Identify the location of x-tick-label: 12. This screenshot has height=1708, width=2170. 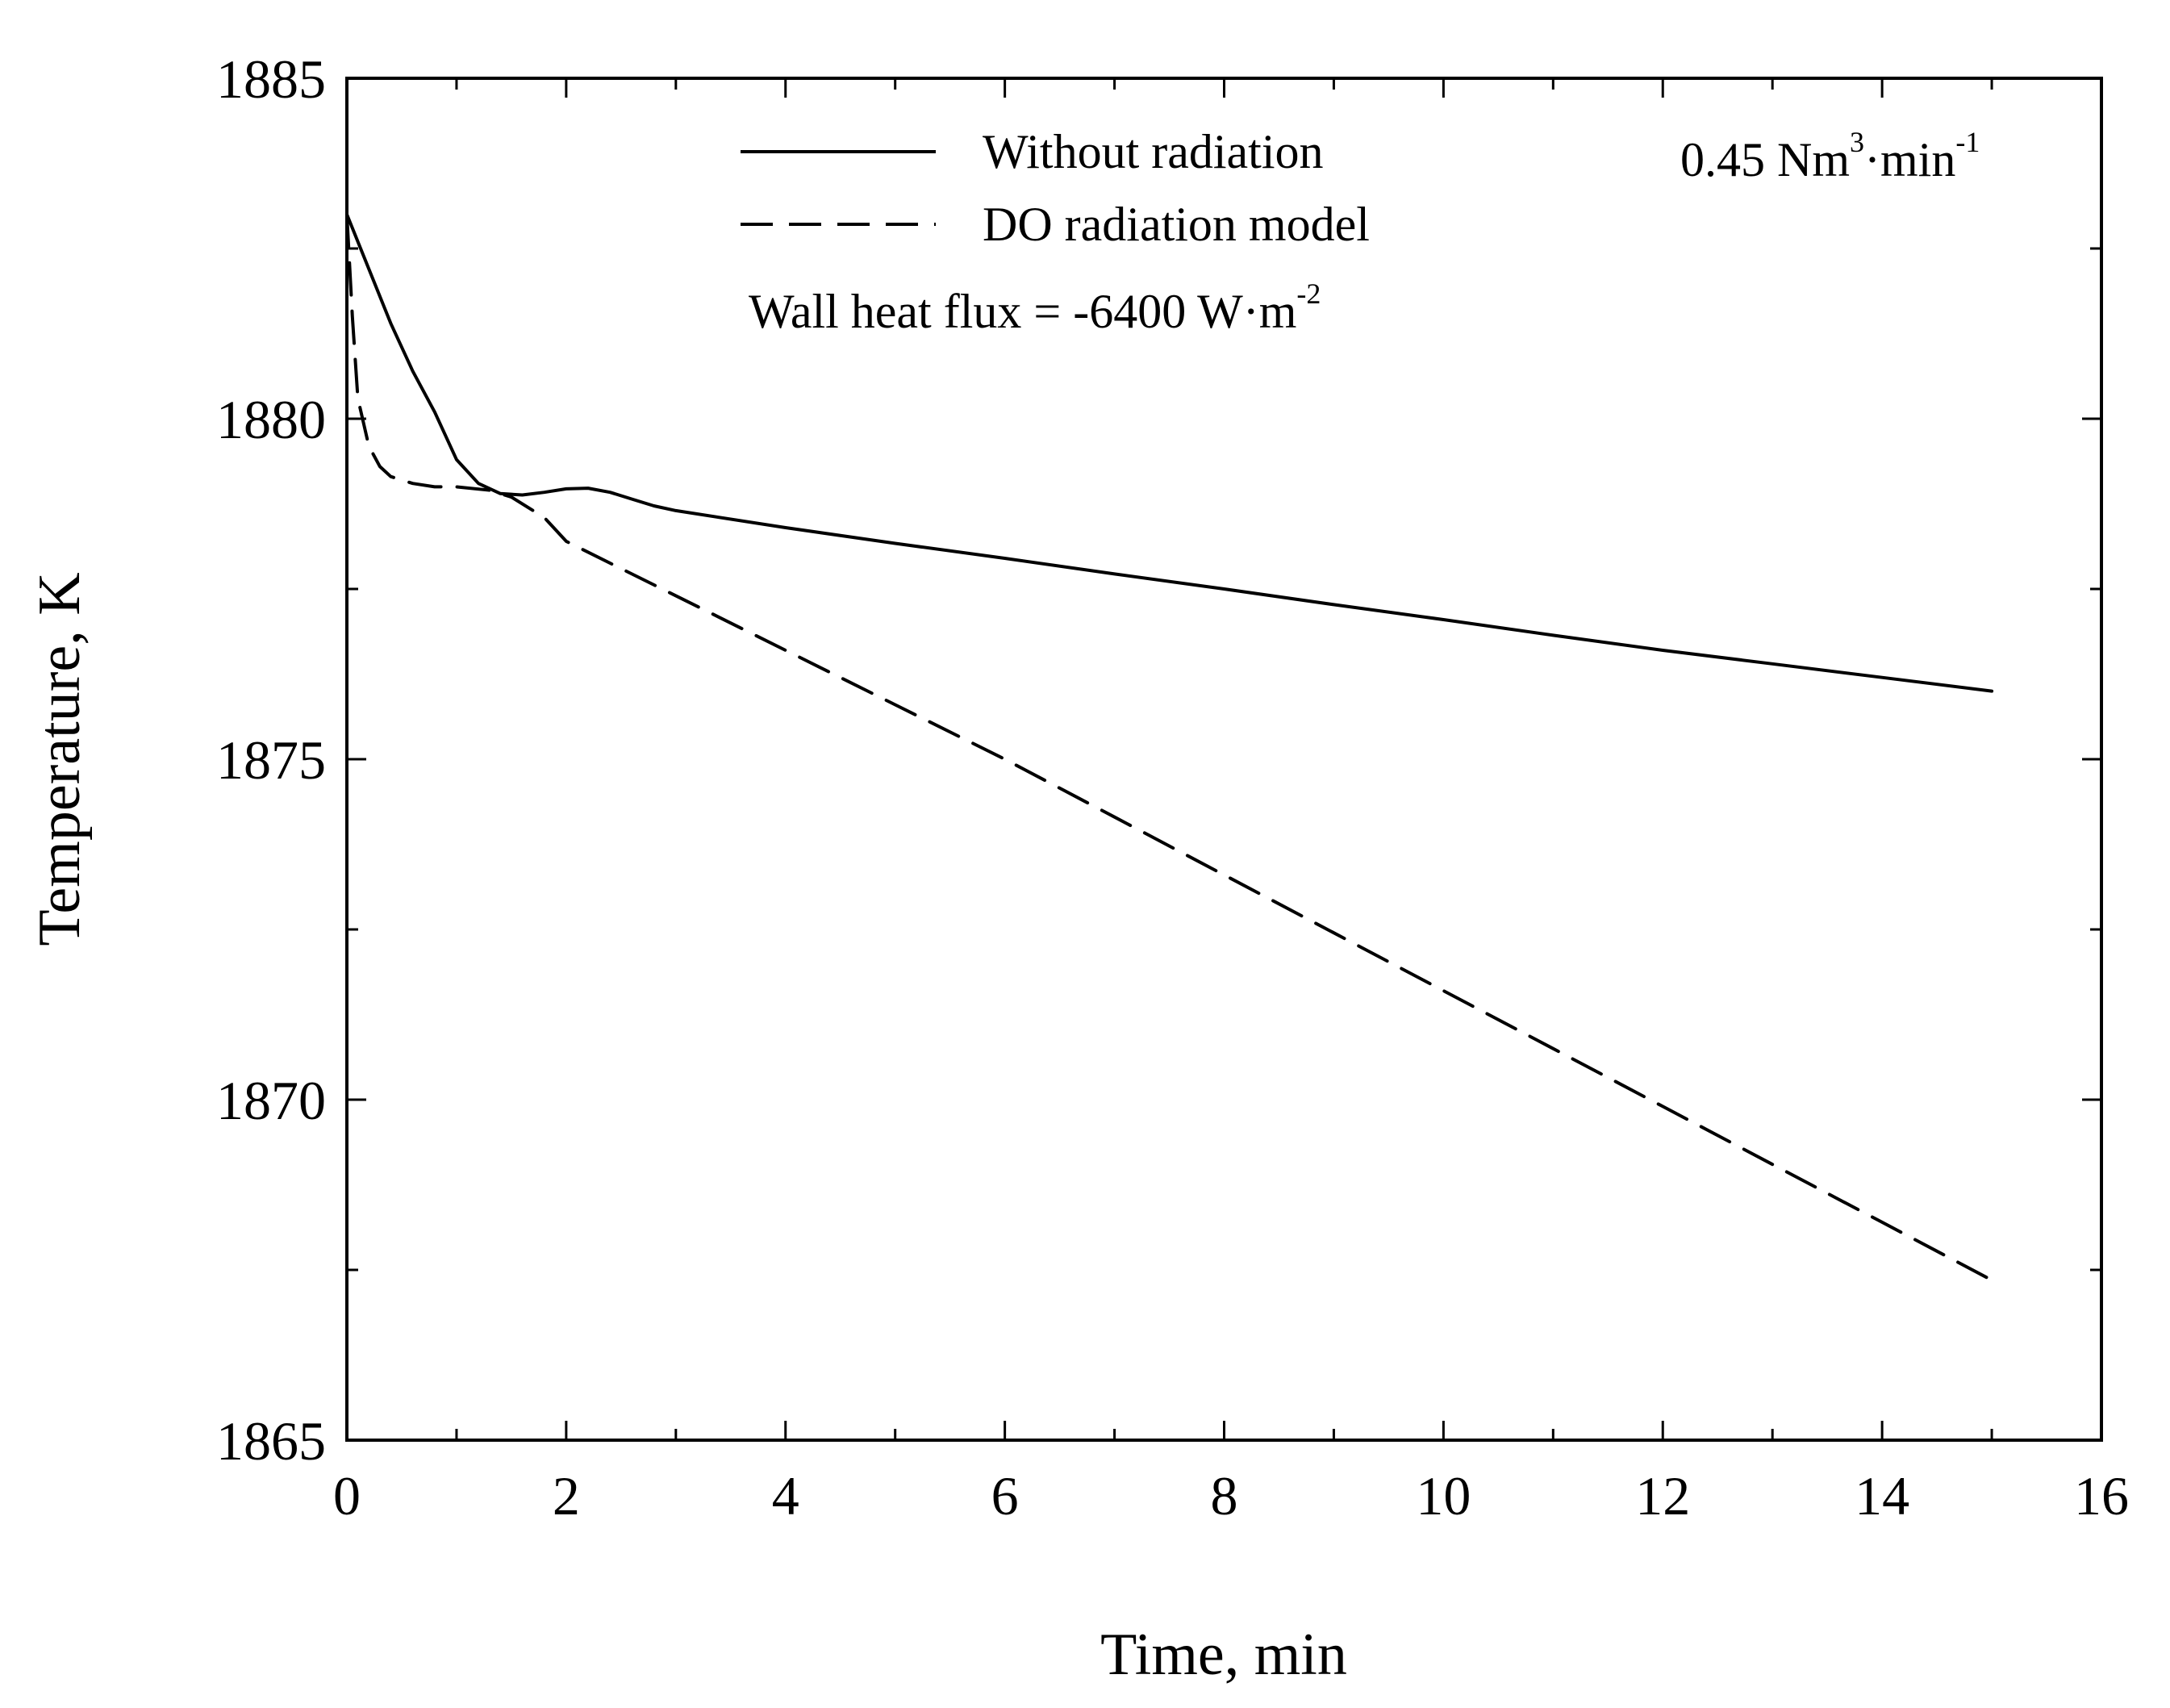
(1663, 1495).